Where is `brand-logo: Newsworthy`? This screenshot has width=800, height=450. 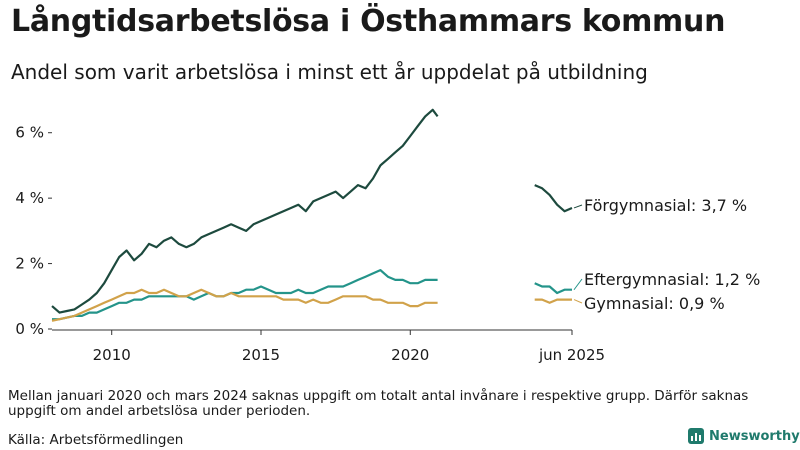
brand-logo: Newsworthy is located at coordinates (744, 436).